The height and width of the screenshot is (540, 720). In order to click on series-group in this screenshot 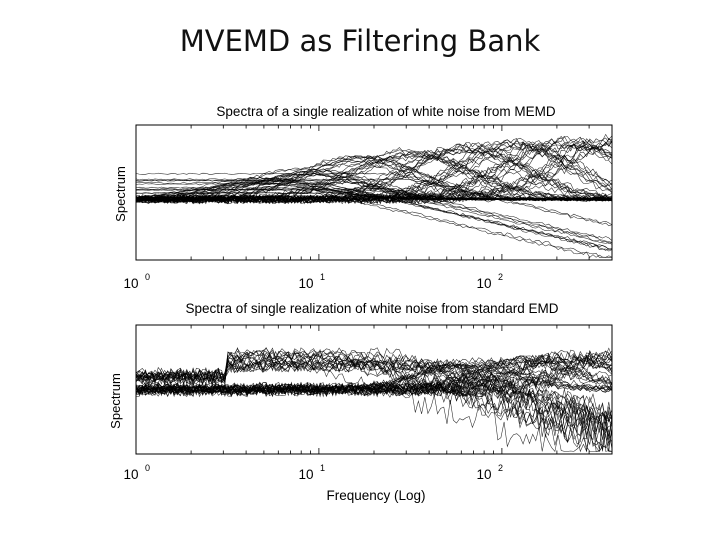, I will do `click(374, 399)`.